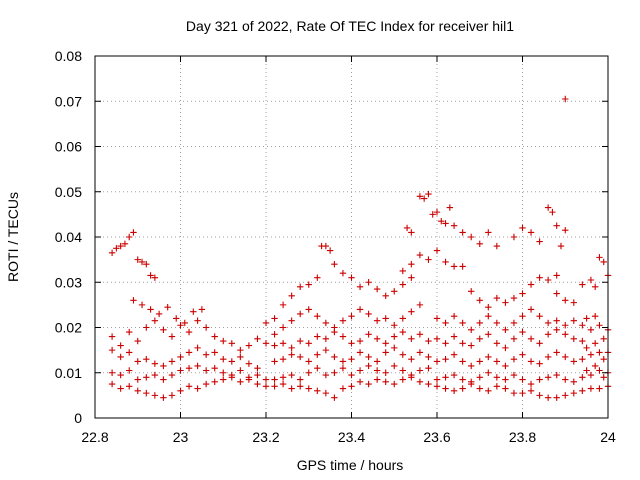 The width and height of the screenshot is (640, 480). Describe the element at coordinates (351, 437) in the screenshot. I see `x-tick-label: 23.4` at that location.